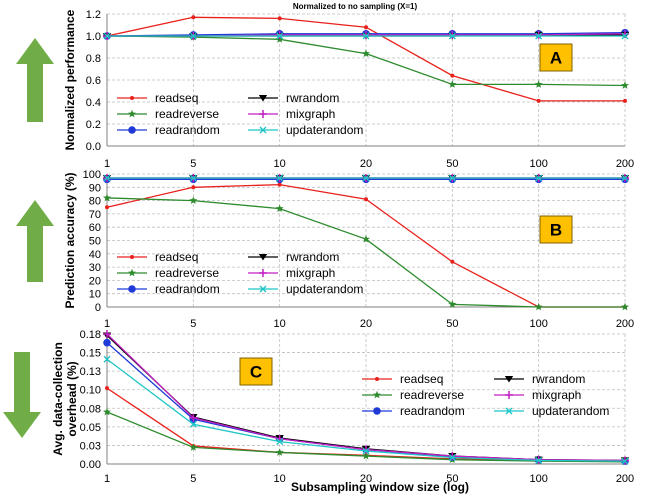  Describe the element at coordinates (90, 446) in the screenshot. I see `y-tick-label: 0.03` at that location.